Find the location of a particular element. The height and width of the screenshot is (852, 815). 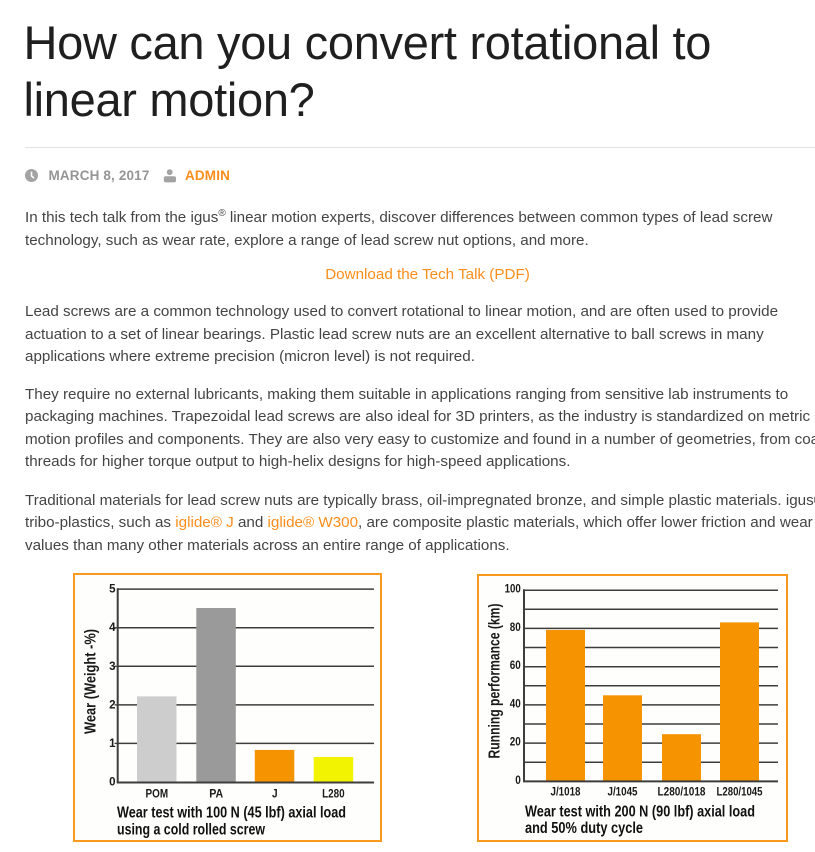

svg-text: 20 is located at coordinates (515, 743).